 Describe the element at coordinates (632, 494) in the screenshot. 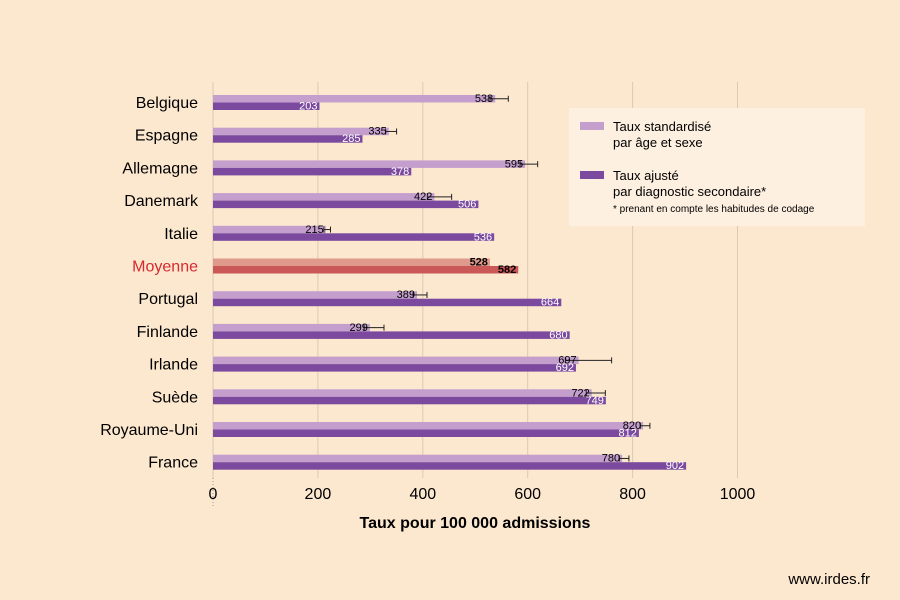

I see `x-tick-label: 800` at that location.